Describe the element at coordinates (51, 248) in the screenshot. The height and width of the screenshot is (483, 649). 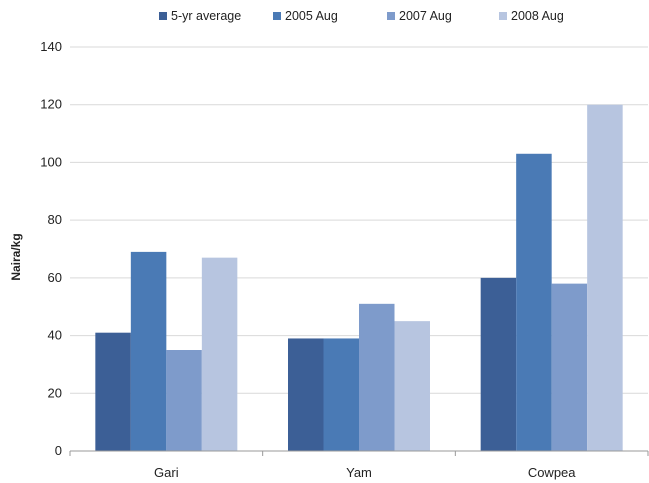
I see `y-axis-ticks: 0 20 40 60 80 100 120 140` at that location.